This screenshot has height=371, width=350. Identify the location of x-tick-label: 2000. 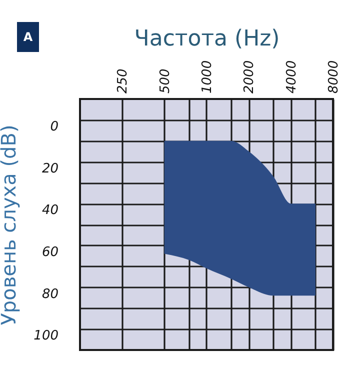
(250, 77).